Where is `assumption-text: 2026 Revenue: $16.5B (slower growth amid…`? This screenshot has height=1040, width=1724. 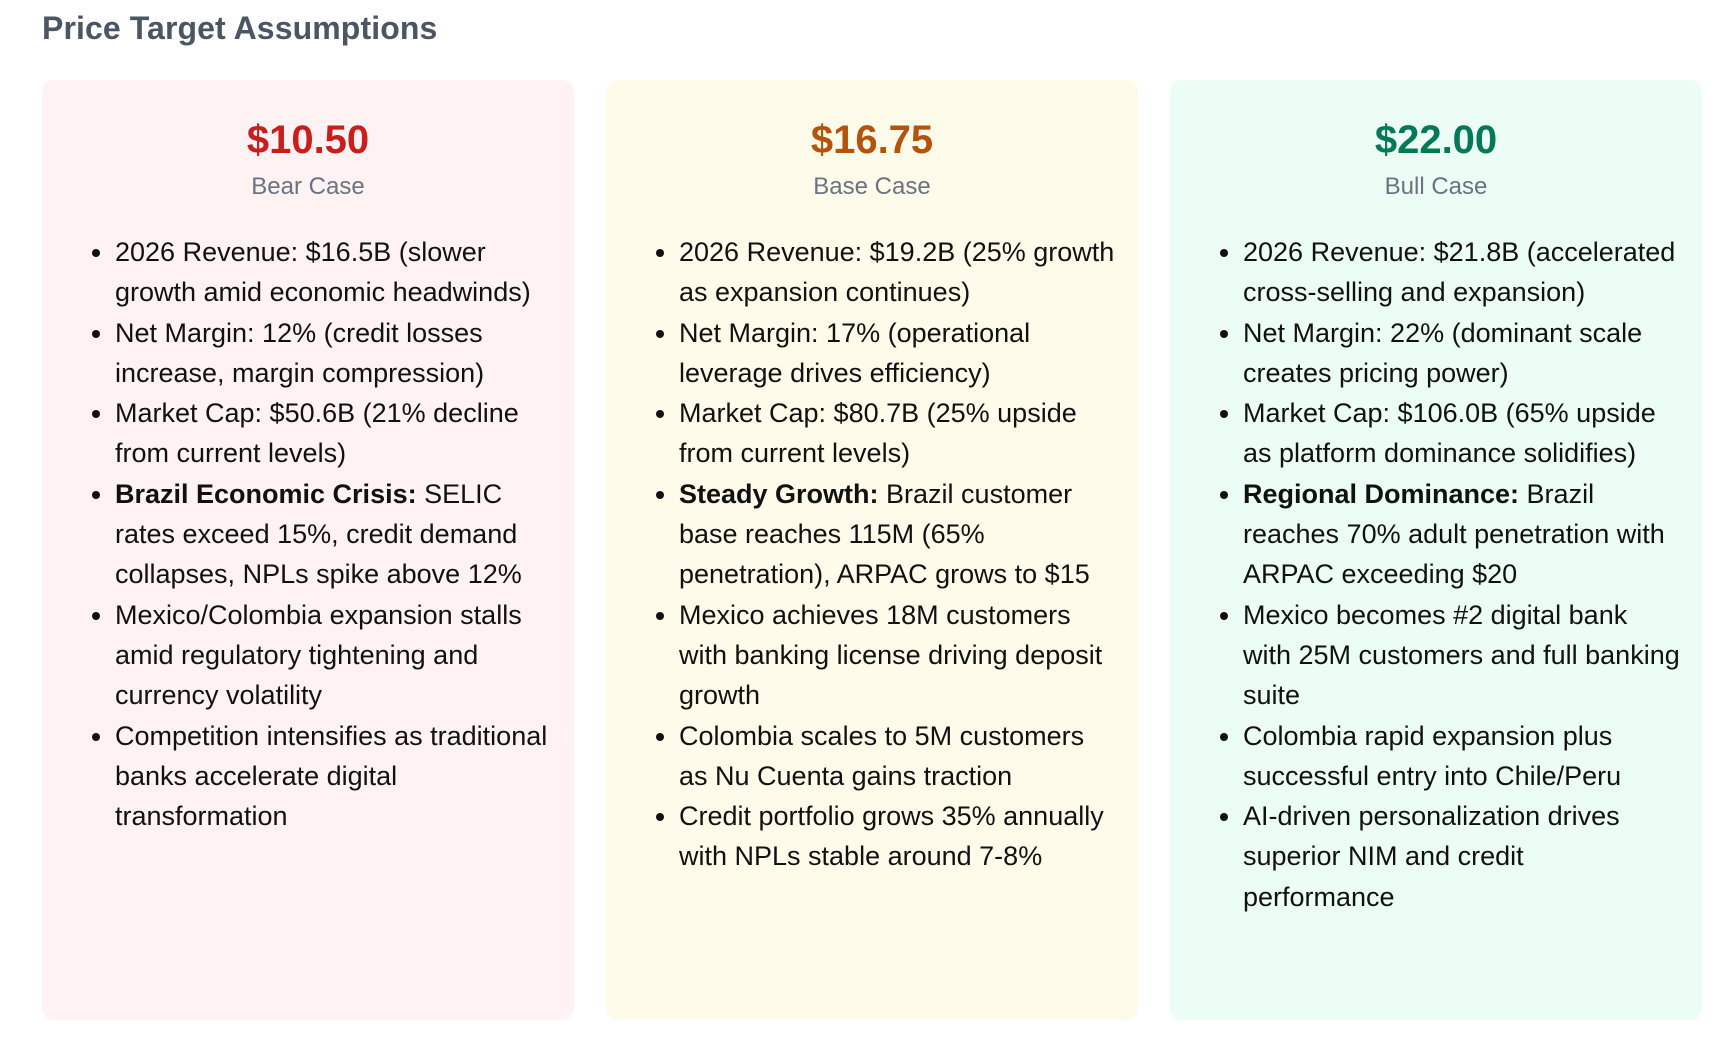 assumption-text: 2026 Revenue: $16.5B (slower growth amid… is located at coordinates (323, 272).